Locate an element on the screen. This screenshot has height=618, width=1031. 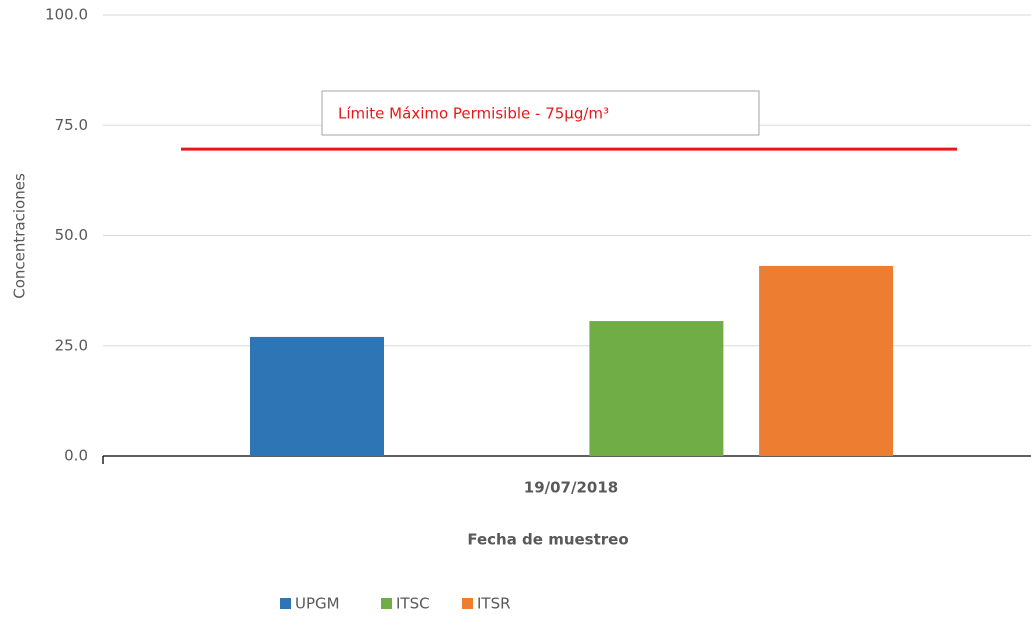
annotation-box is located at coordinates (540, 113).